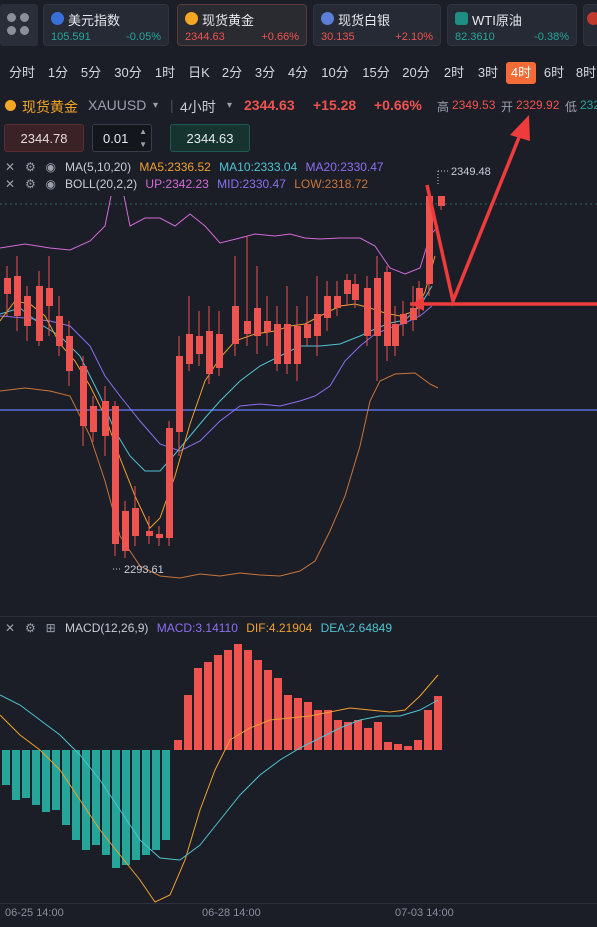  What do you see at coordinates (210, 138) in the screenshot?
I see `buy-button: 2344.63` at bounding box center [210, 138].